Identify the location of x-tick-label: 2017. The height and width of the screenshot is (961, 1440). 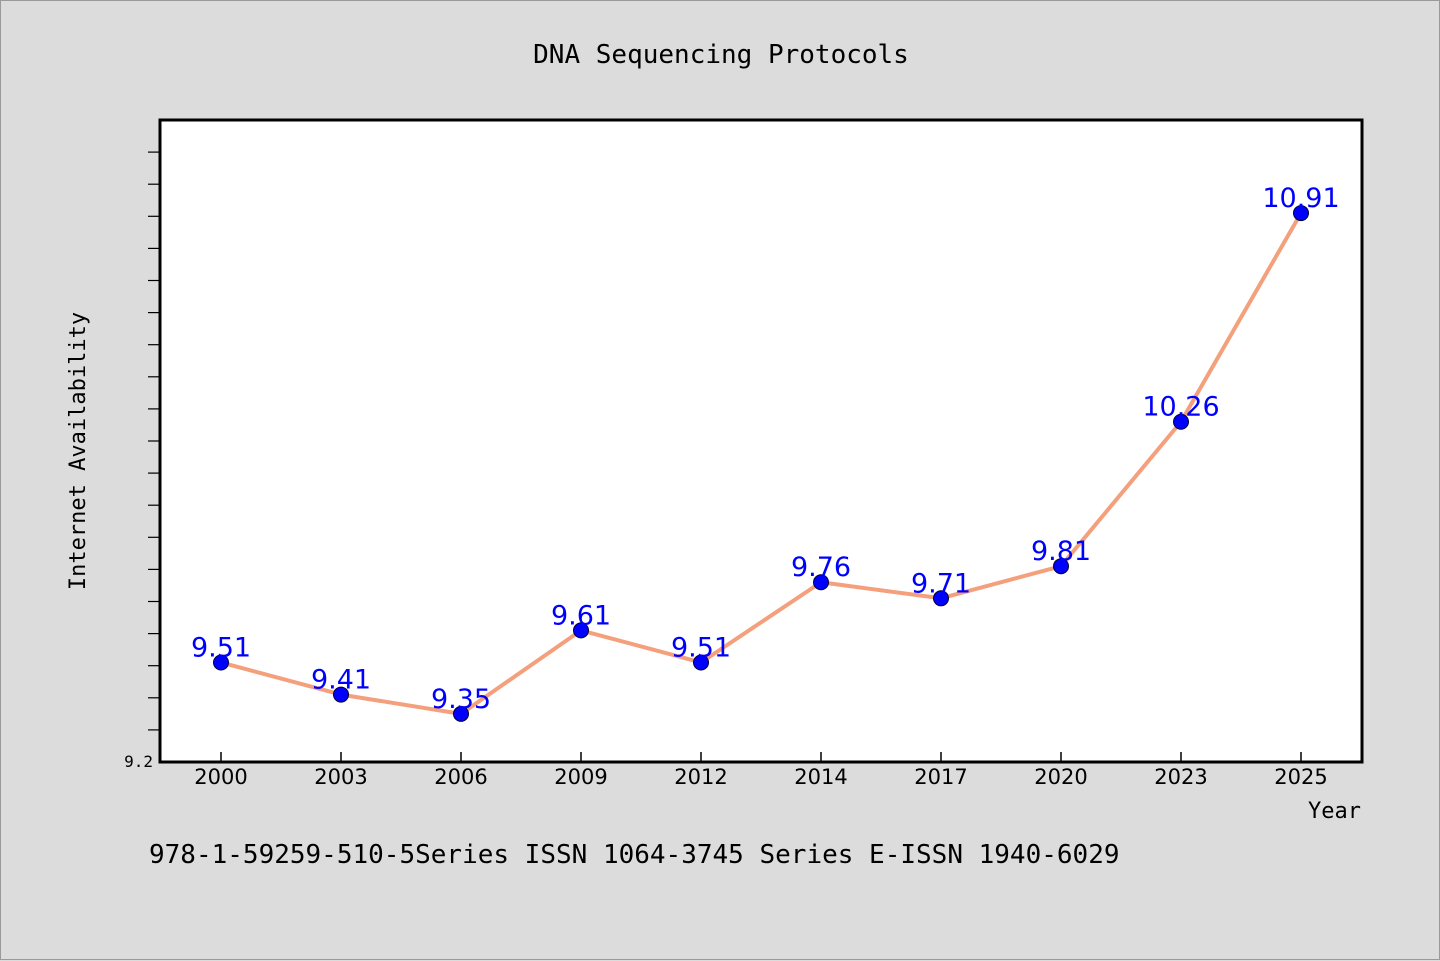
(940, 777).